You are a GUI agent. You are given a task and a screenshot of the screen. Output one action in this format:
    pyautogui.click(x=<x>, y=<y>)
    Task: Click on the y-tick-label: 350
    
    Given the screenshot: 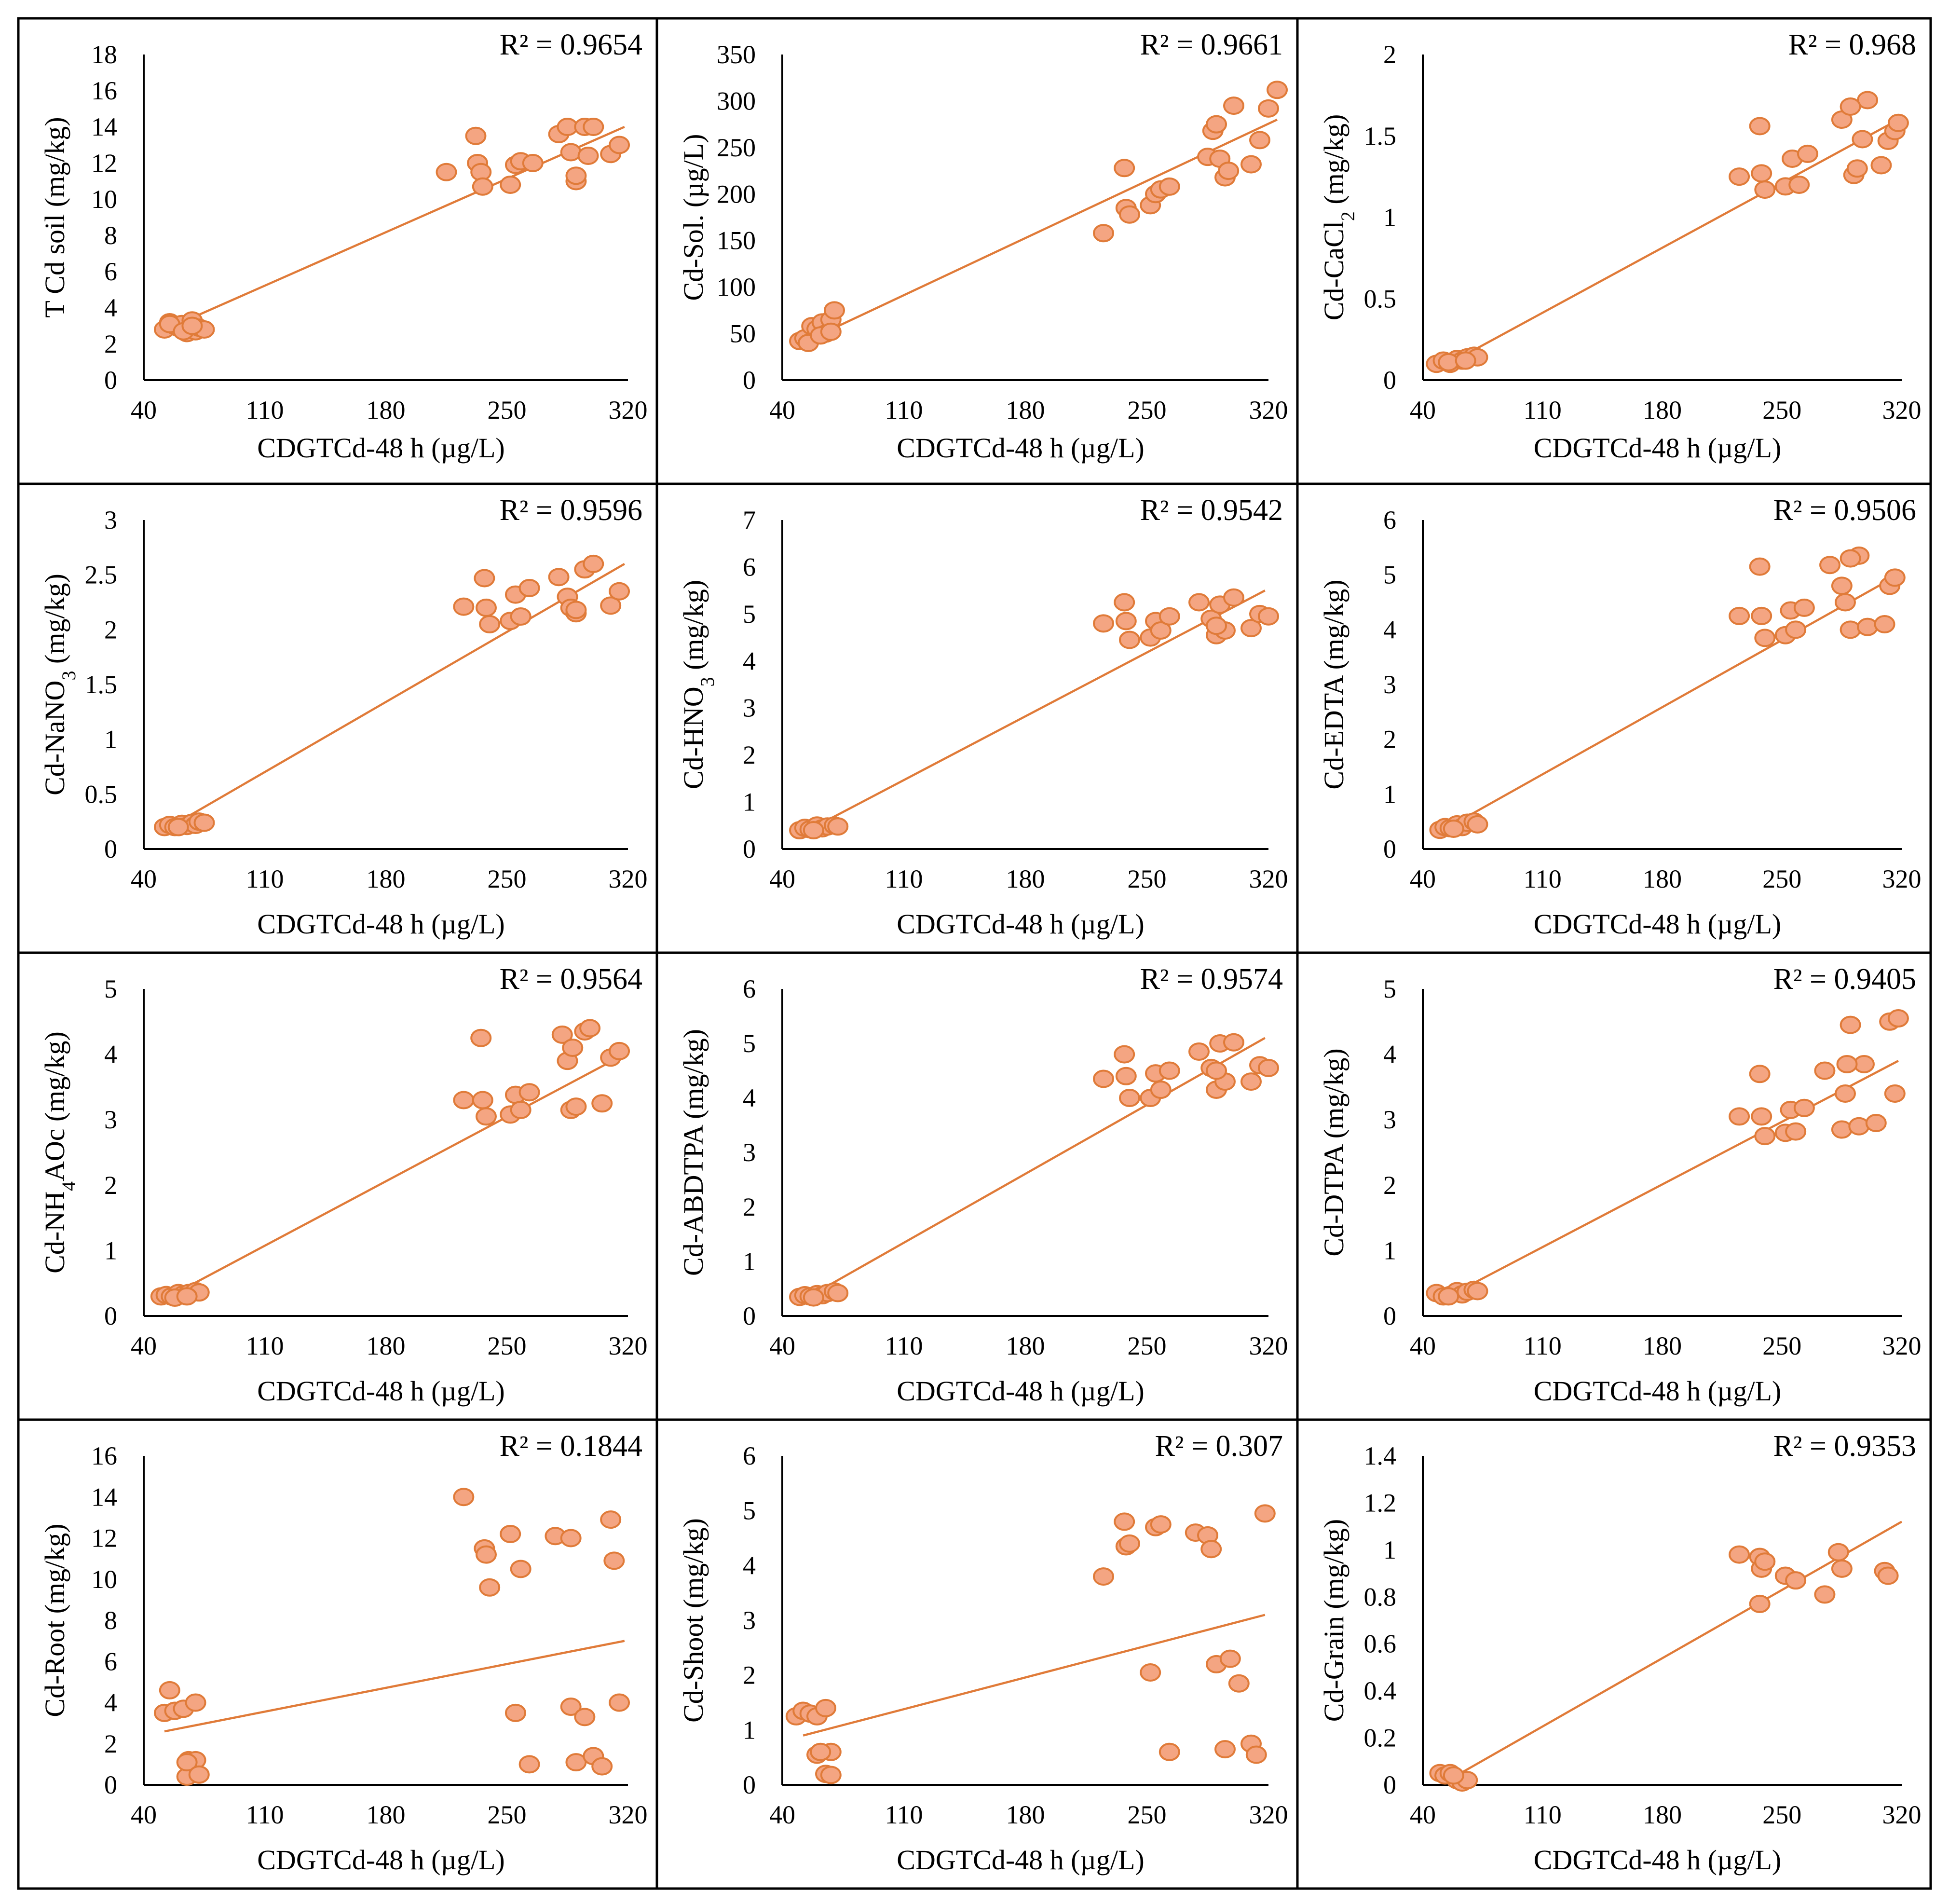 What is the action you would take?
    pyautogui.click(x=737, y=54)
    